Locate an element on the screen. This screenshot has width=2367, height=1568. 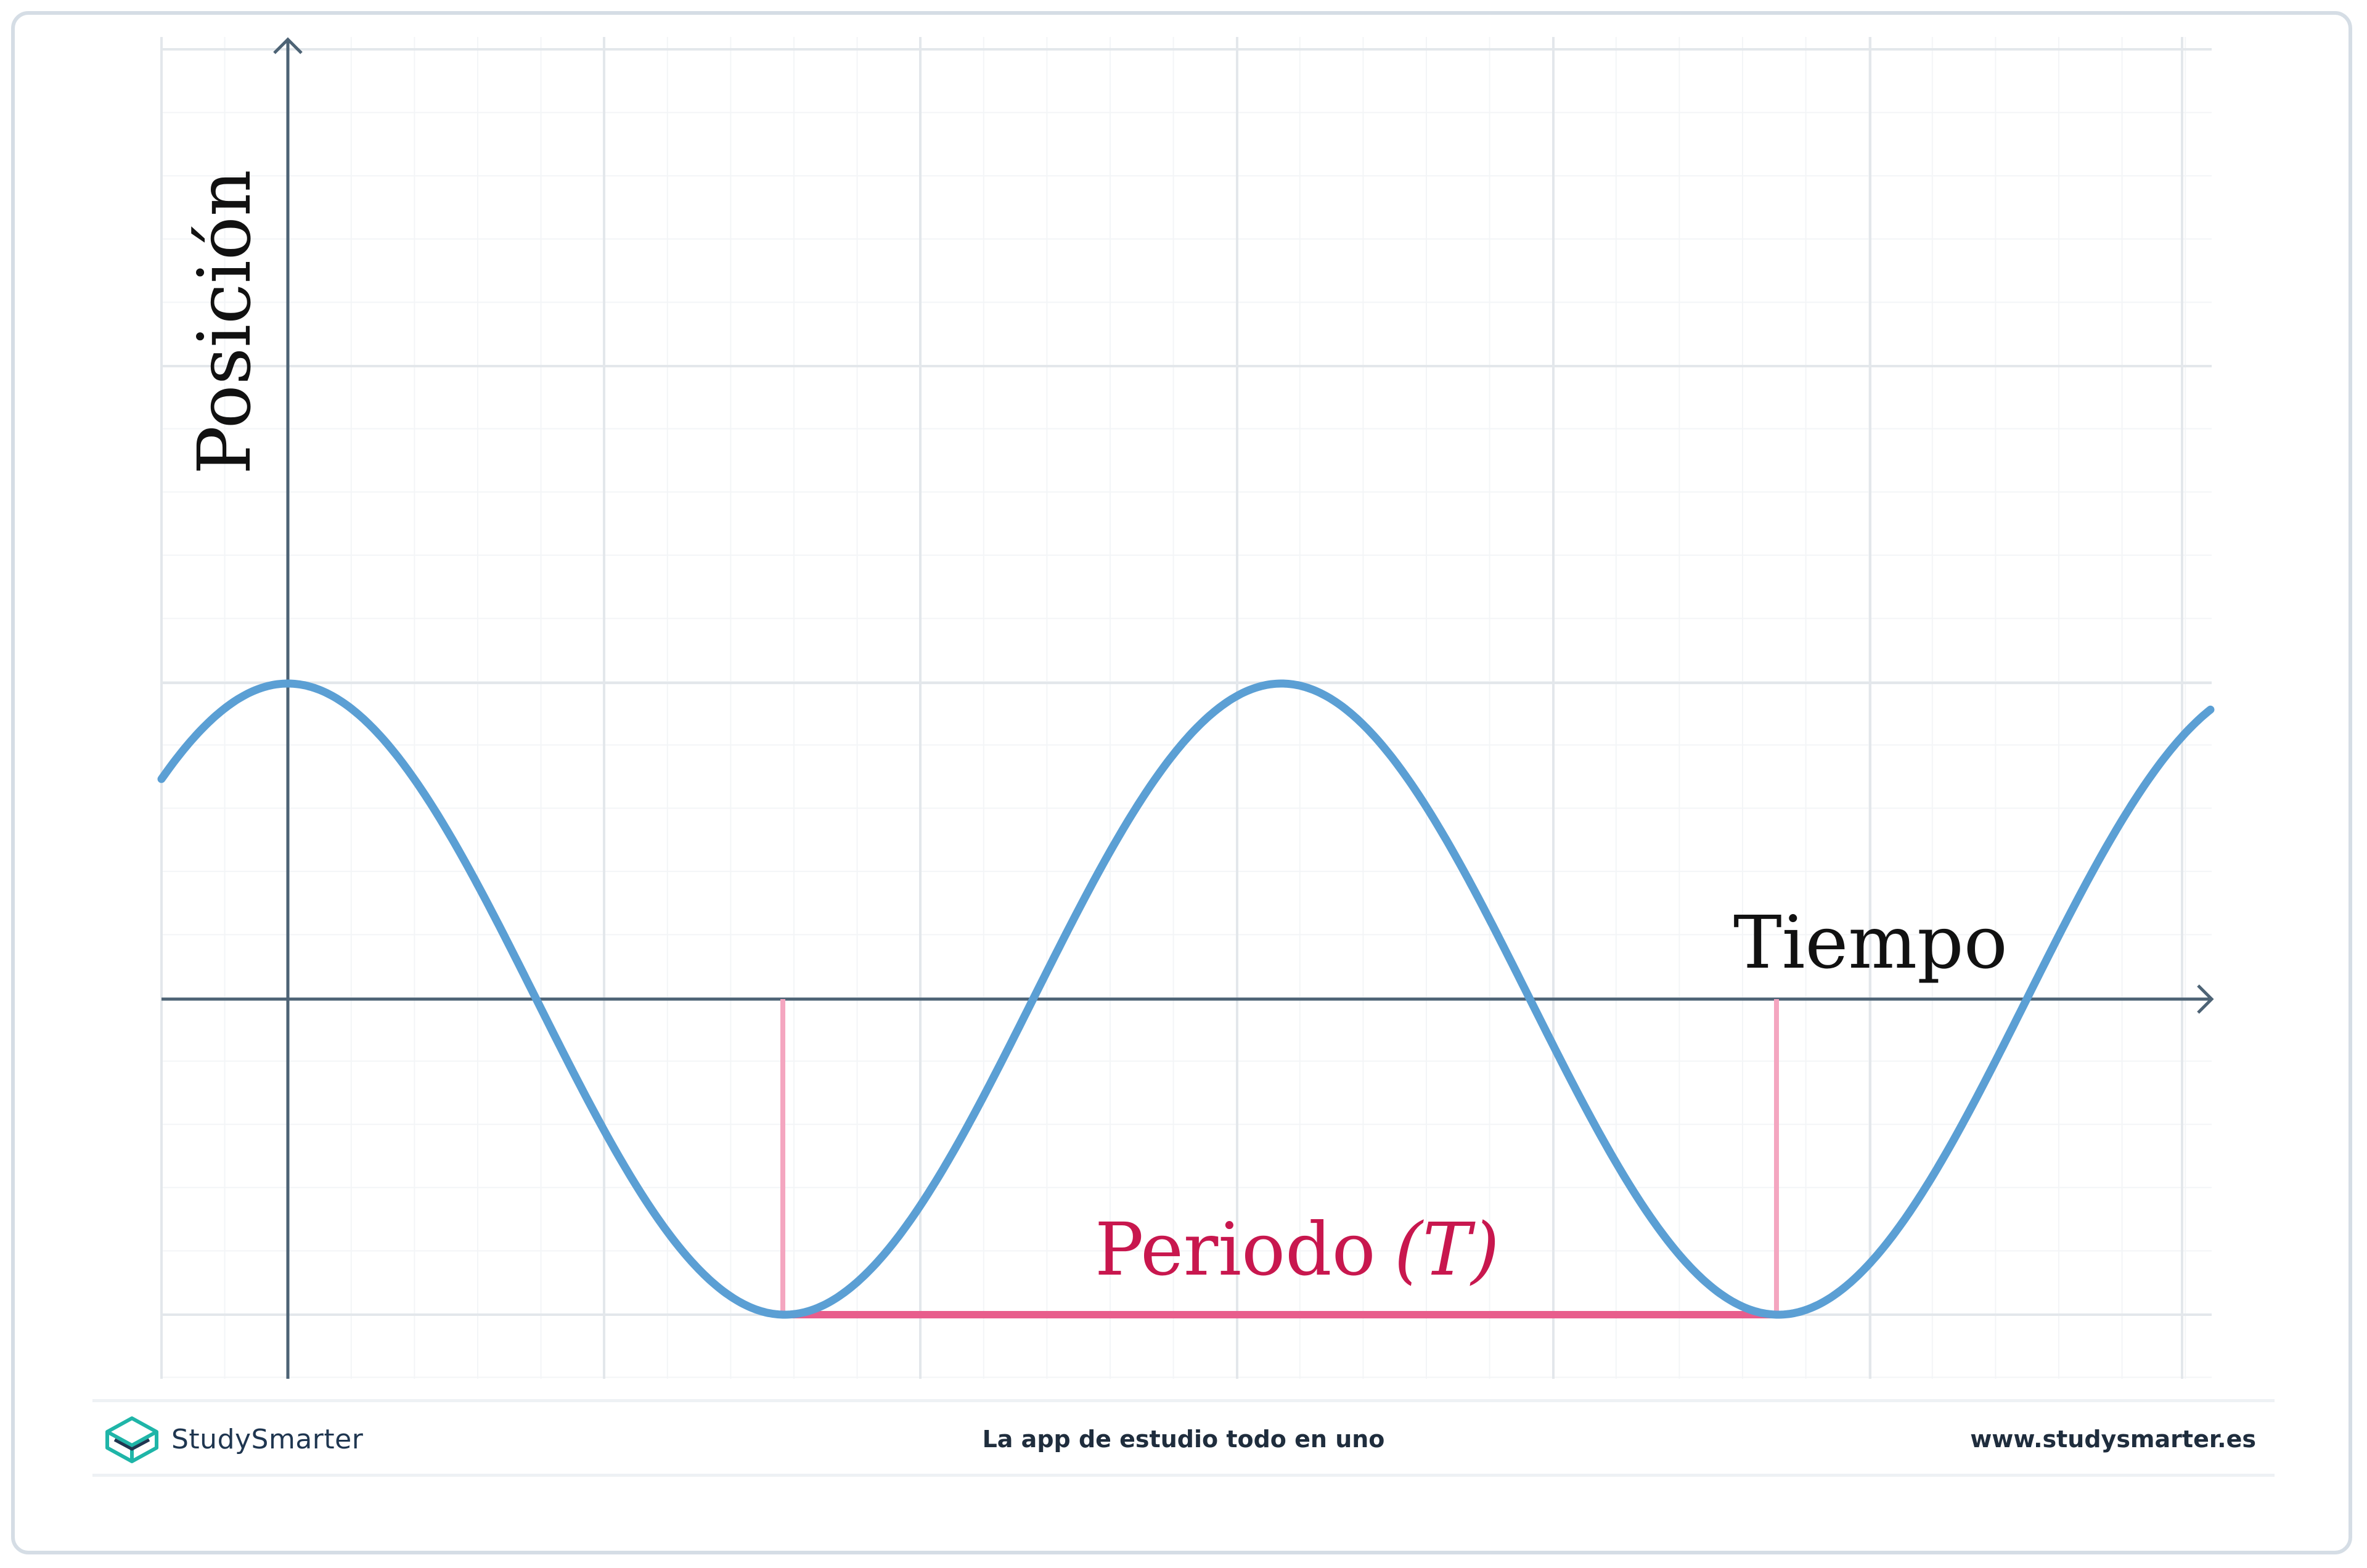
period-label: Periodo (T) is located at coordinates (1297, 1249).